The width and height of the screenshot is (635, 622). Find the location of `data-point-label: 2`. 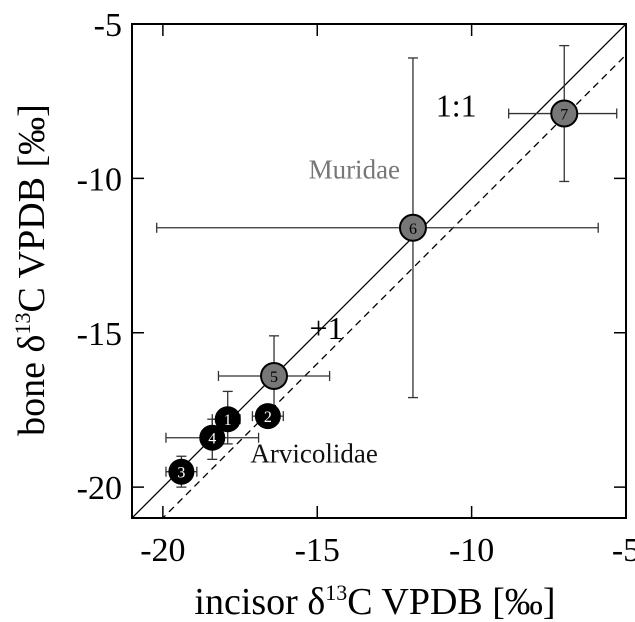

data-point-label: 2 is located at coordinates (268, 417).